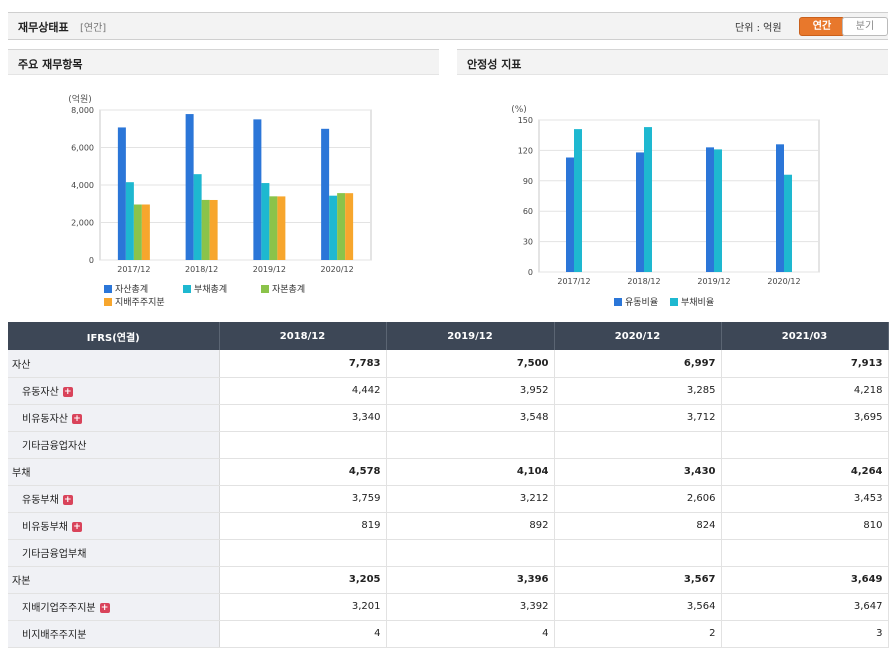 This screenshot has width=895, height=658. I want to click on table-cell: 3,205, so click(303, 580).